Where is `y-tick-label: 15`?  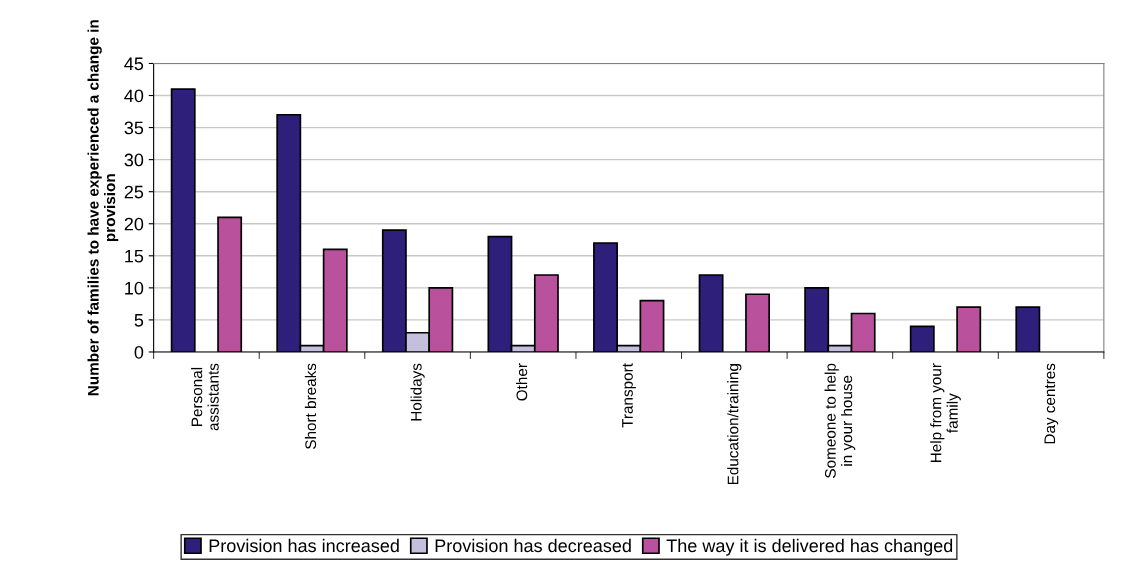 y-tick-label: 15 is located at coordinates (134, 256).